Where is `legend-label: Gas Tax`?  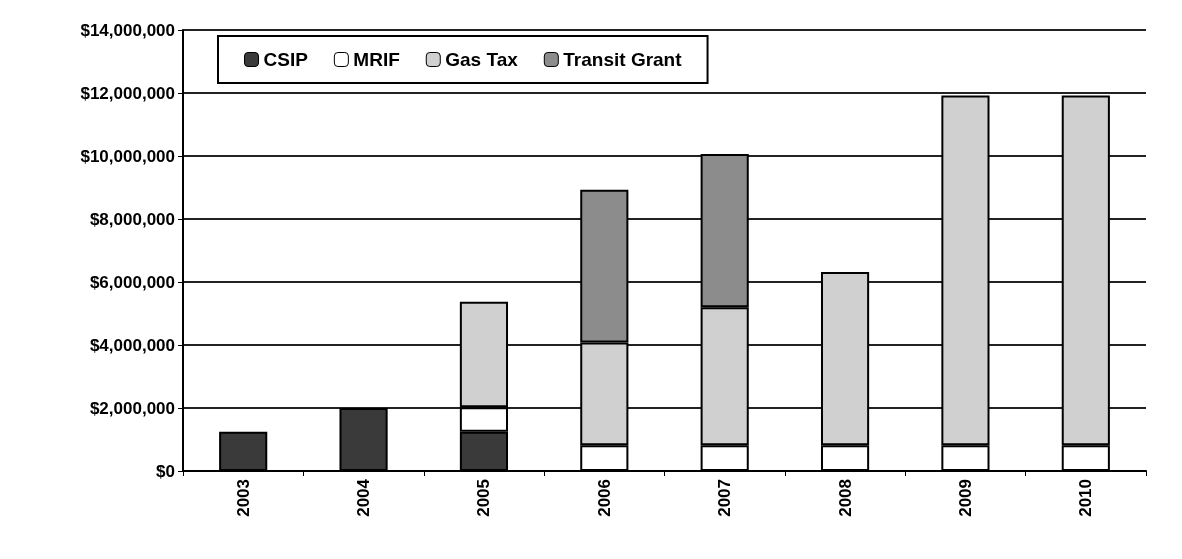
legend-label: Gas Tax is located at coordinates (482, 59).